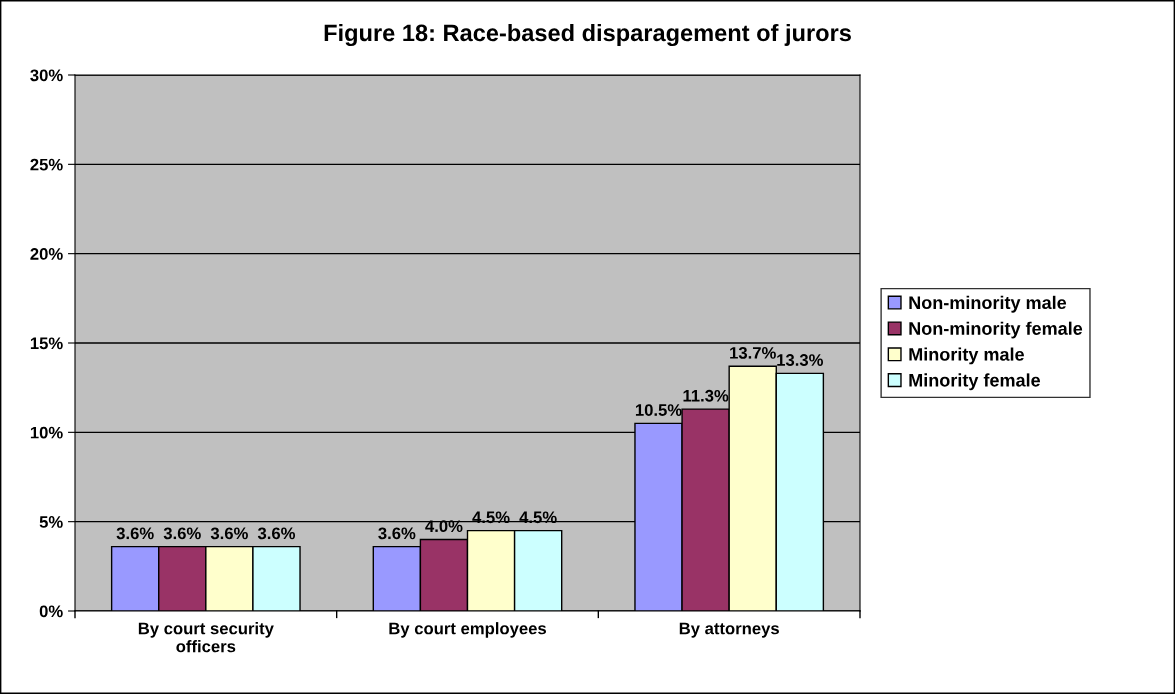 Image resolution: width=1175 pixels, height=694 pixels. Describe the element at coordinates (800, 360) in the screenshot. I see `data-label: 13.3%` at that location.